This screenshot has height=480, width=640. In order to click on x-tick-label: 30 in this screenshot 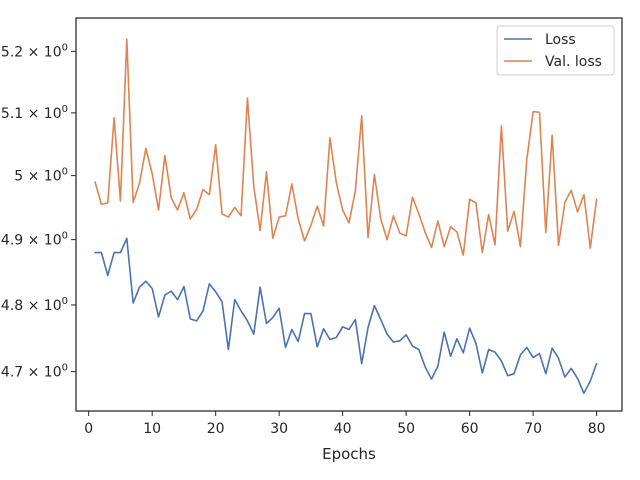, I will do `click(279, 429)`.